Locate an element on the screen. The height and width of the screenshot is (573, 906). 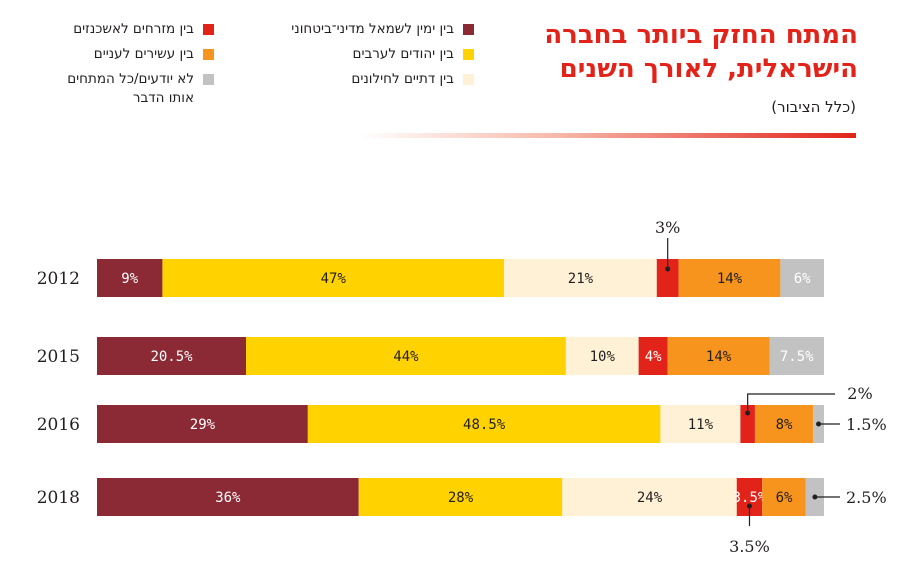
legend-item-rich-poor: בין עשירים לעניים is located at coordinates (153, 54).